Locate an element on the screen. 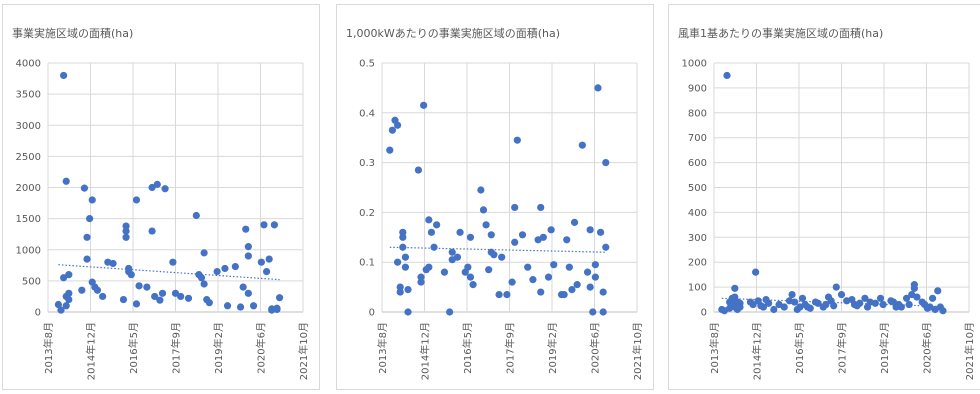 The image size is (980, 394). y-tick-label: 1000 is located at coordinates (694, 64).